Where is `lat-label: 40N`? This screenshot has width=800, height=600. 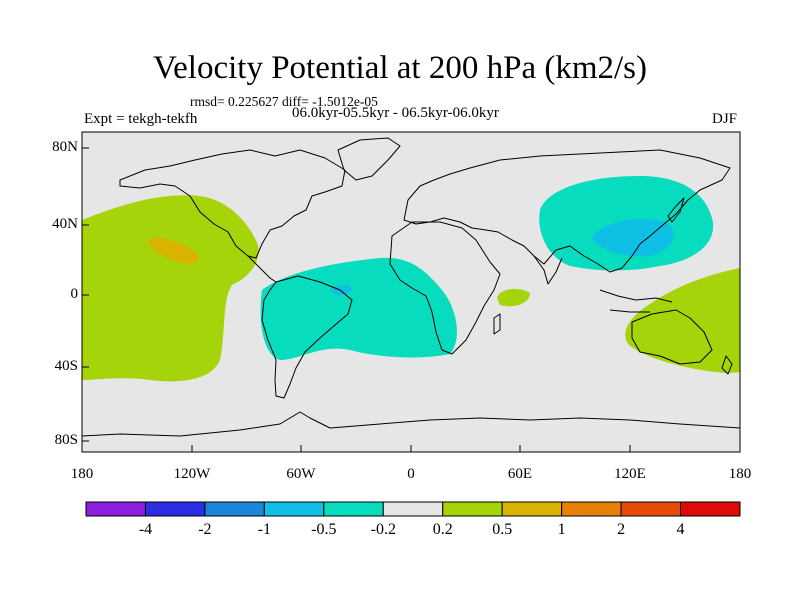 lat-label: 40N is located at coordinates (65, 224).